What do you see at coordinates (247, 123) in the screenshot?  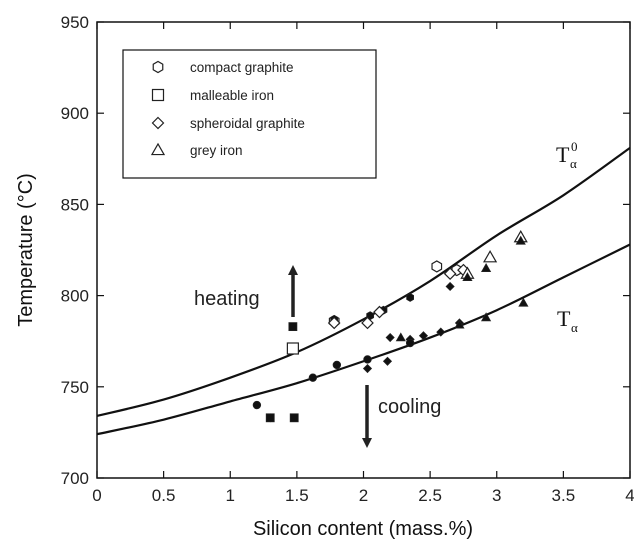 I see `legend-label: spheroidal graphite` at bounding box center [247, 123].